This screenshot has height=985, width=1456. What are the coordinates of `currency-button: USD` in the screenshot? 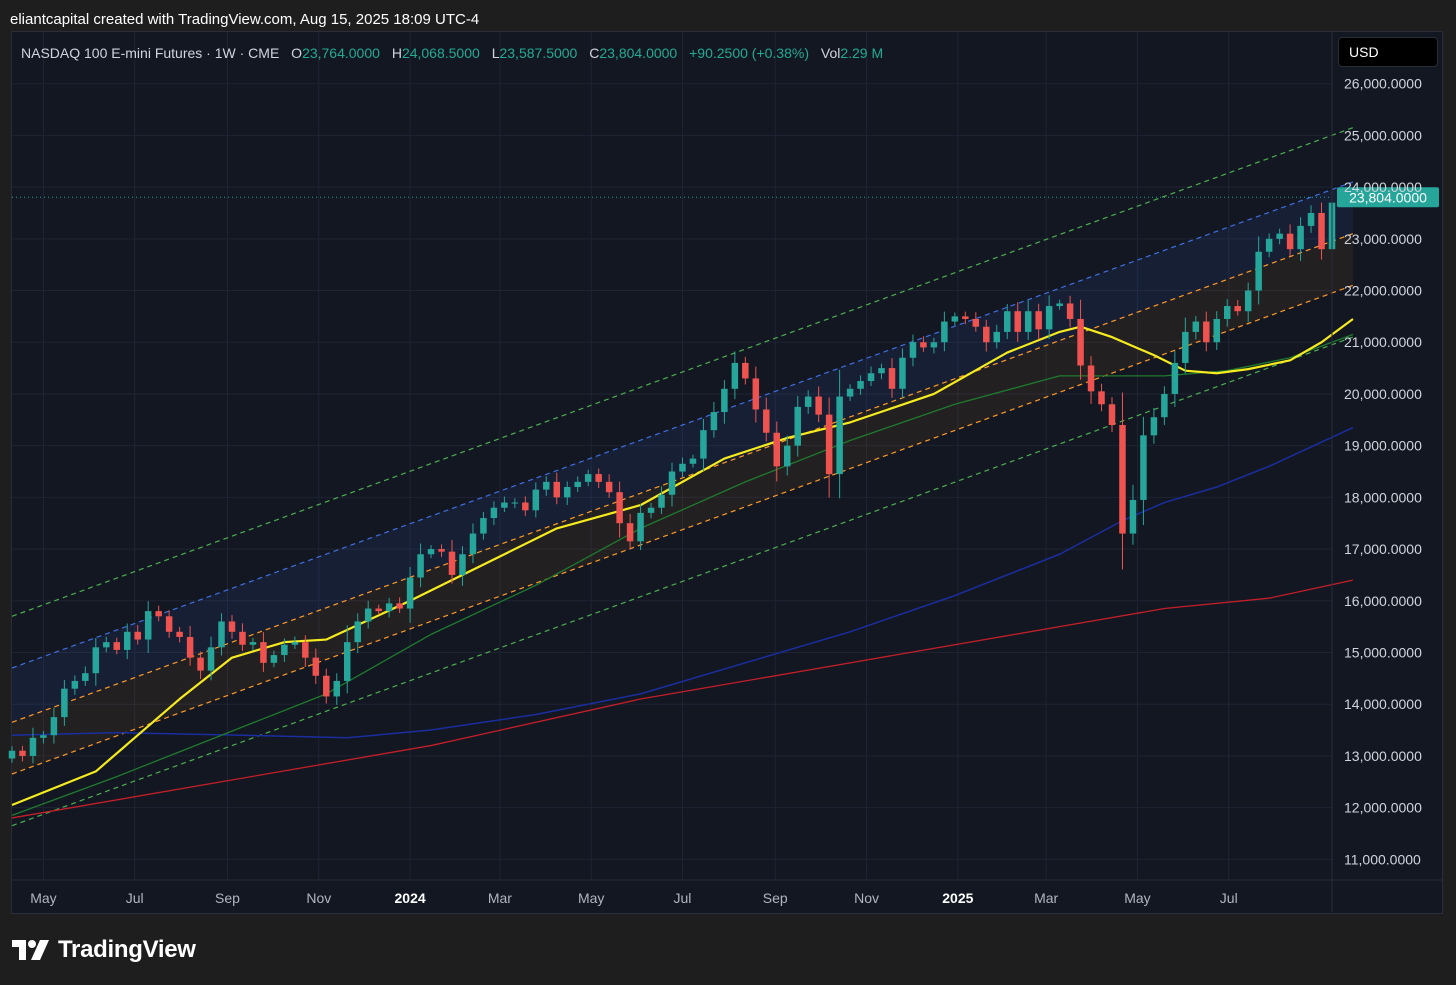 It's located at (1388, 52).